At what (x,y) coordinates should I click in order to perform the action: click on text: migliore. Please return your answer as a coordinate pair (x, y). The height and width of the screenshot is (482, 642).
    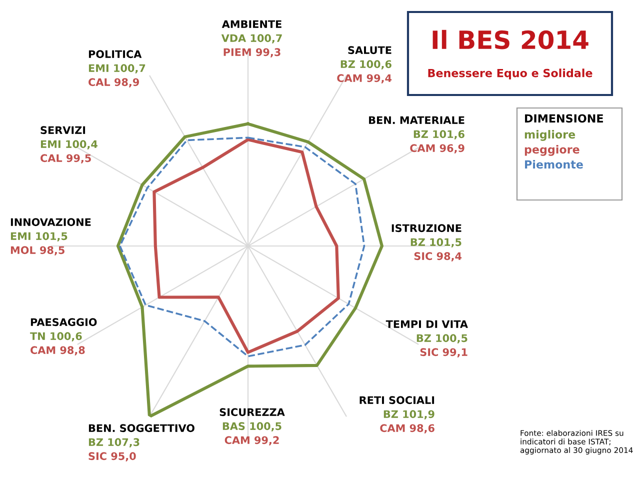
    Looking at the image, I should click on (550, 135).